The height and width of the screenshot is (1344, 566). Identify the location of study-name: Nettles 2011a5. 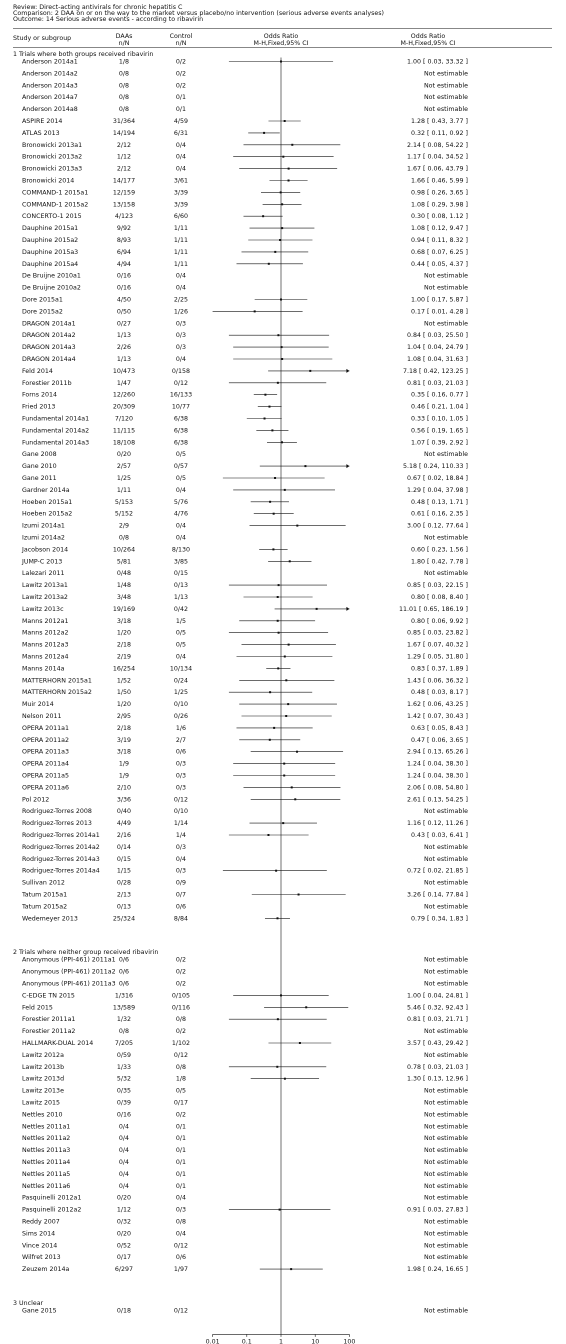
(46, 1174).